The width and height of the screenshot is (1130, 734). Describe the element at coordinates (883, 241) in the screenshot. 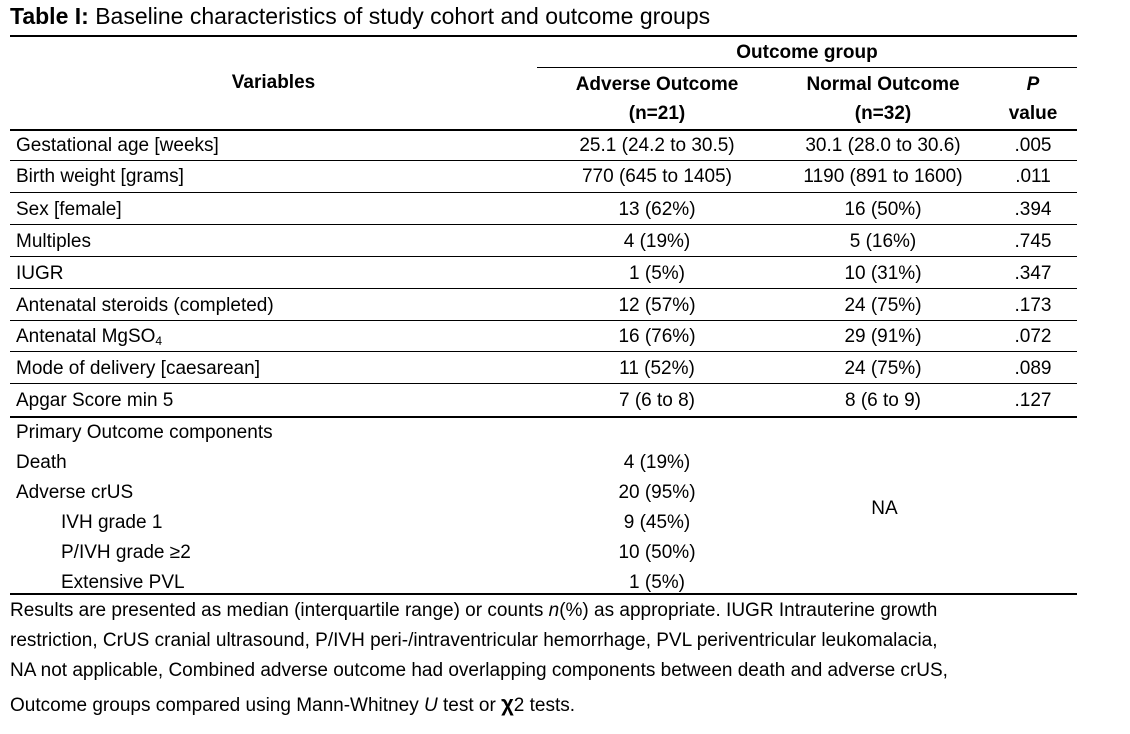

I see `normal-cell: 5 (16%)` at that location.